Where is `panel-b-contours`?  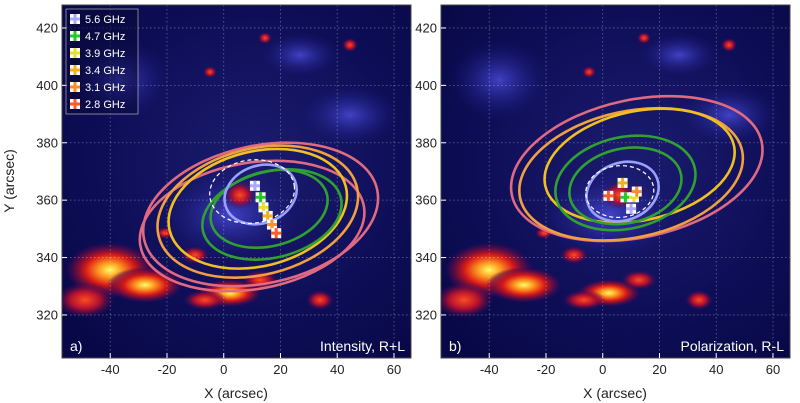
panel-b-contours is located at coordinates (636, 168).